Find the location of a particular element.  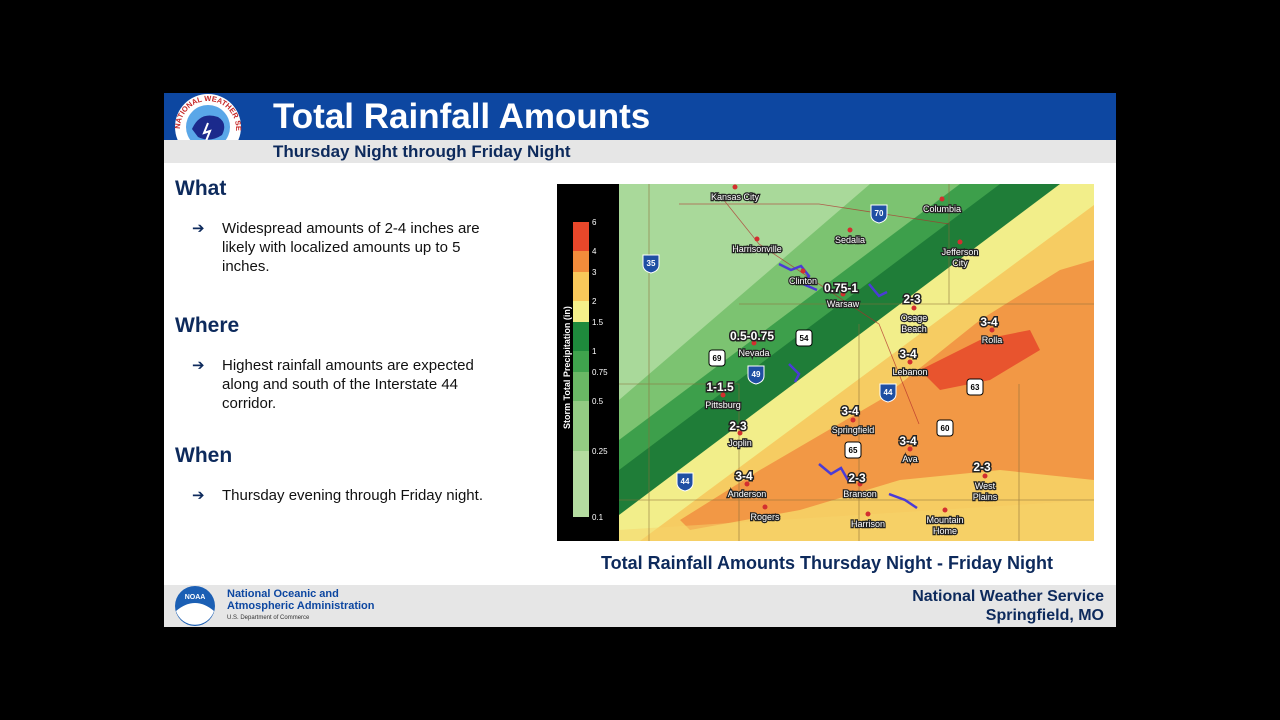

city-label: Clinton is located at coordinates (803, 281).